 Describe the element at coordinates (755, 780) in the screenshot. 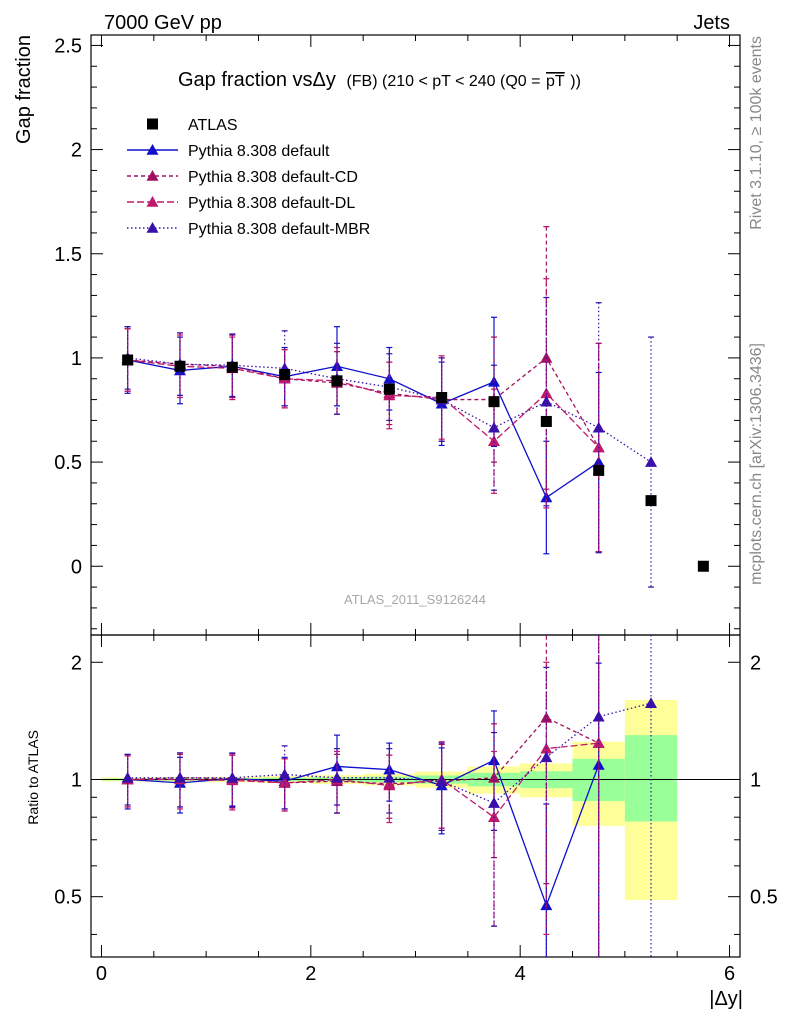

I see `ratio-tick-label-right-1: 1` at that location.